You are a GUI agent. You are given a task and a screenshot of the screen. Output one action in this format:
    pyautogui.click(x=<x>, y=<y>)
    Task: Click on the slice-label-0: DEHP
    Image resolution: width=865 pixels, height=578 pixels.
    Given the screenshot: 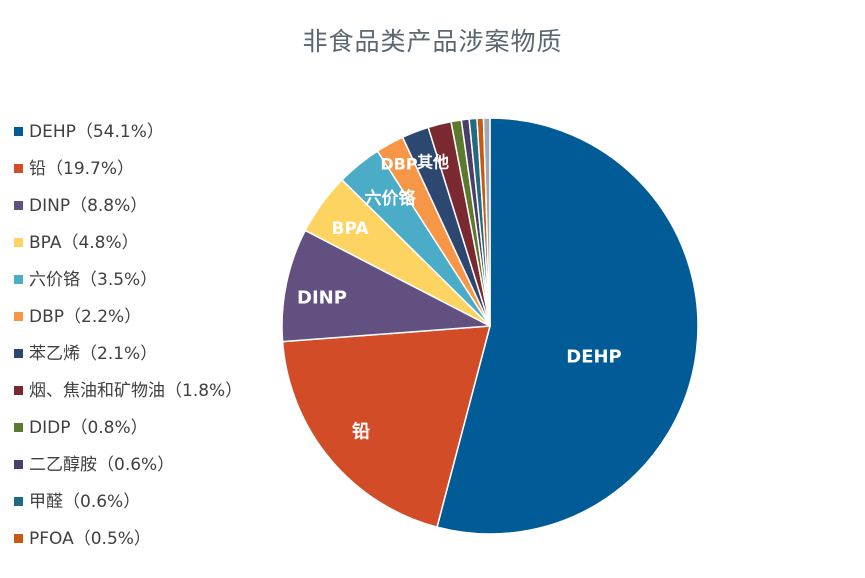 What is the action you would take?
    pyautogui.click(x=594, y=357)
    